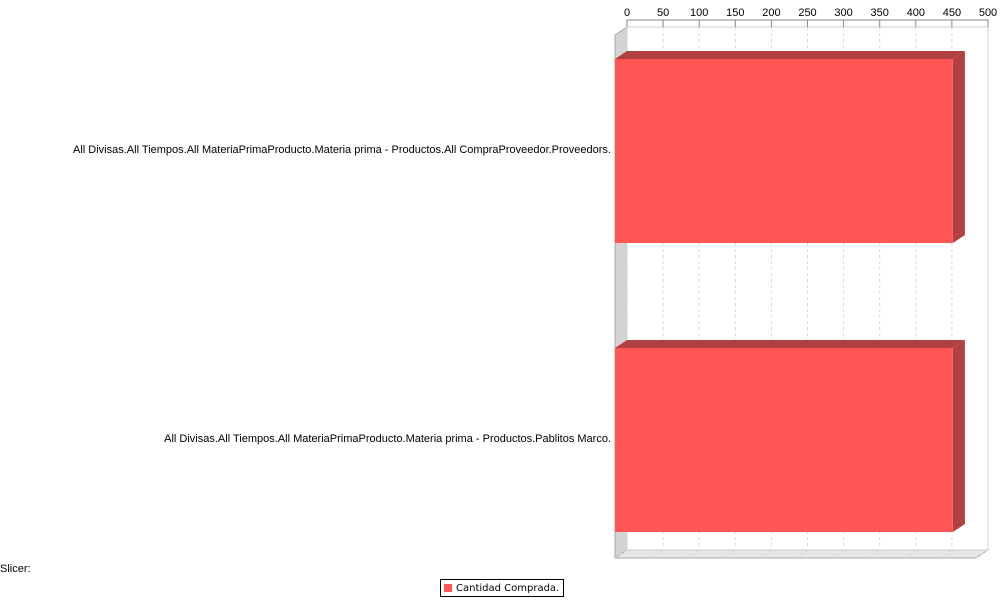  I want to click on x-tick-label: 450, so click(952, 13).